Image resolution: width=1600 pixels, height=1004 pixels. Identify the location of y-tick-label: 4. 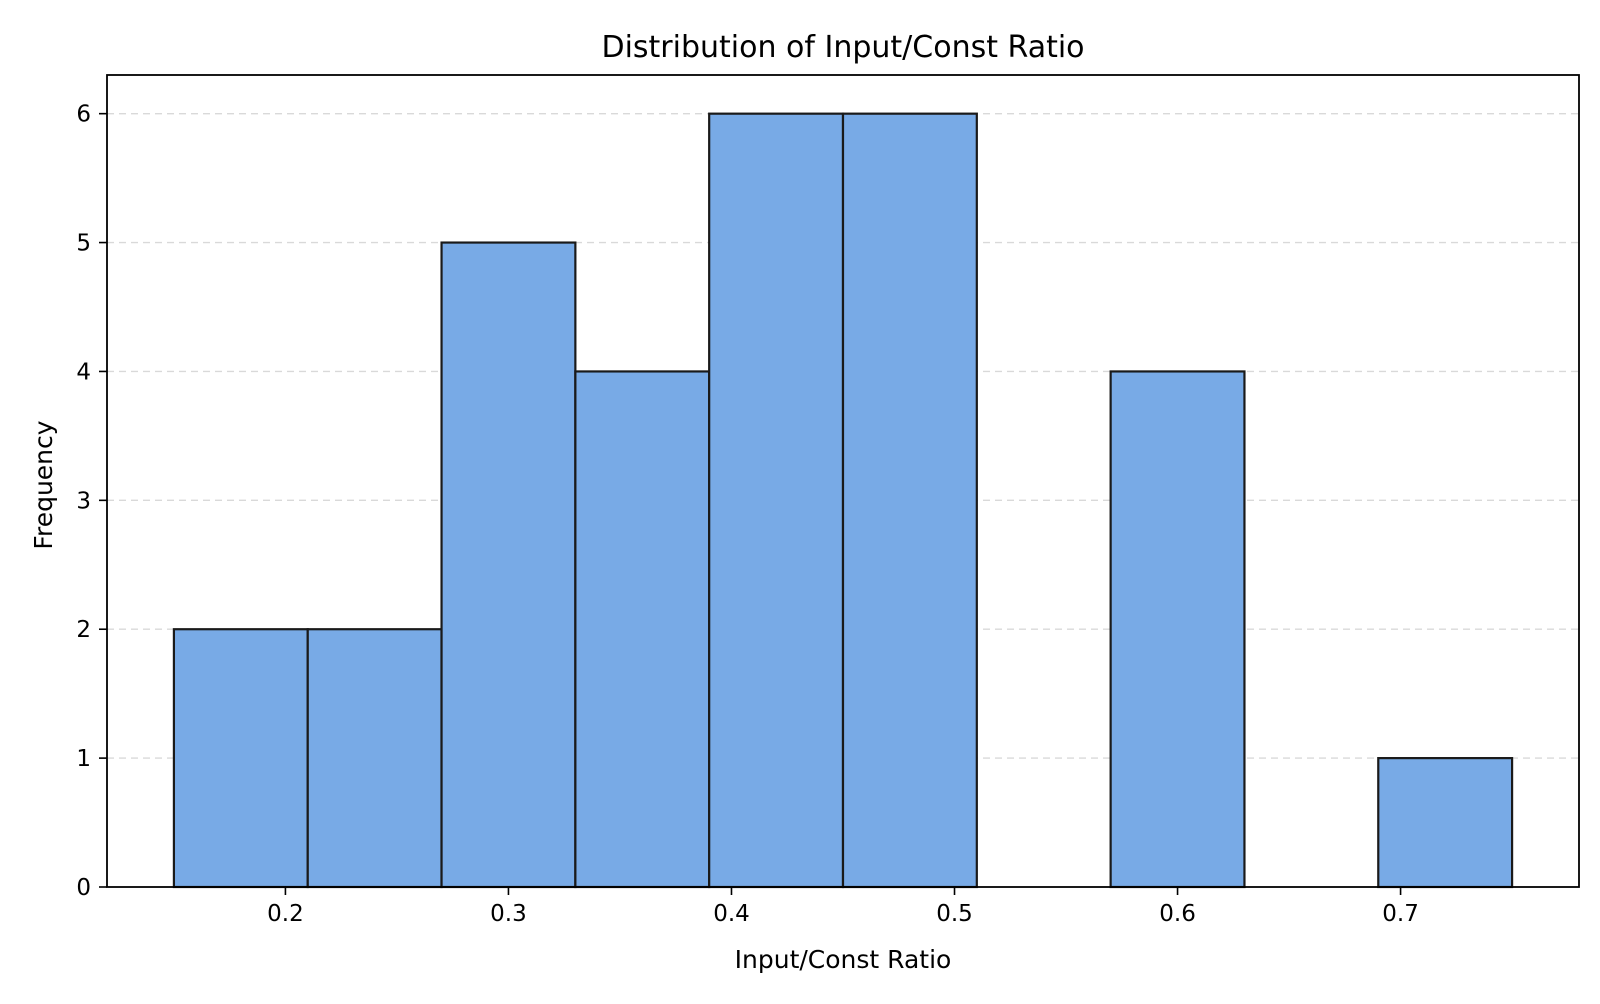
(83, 372).